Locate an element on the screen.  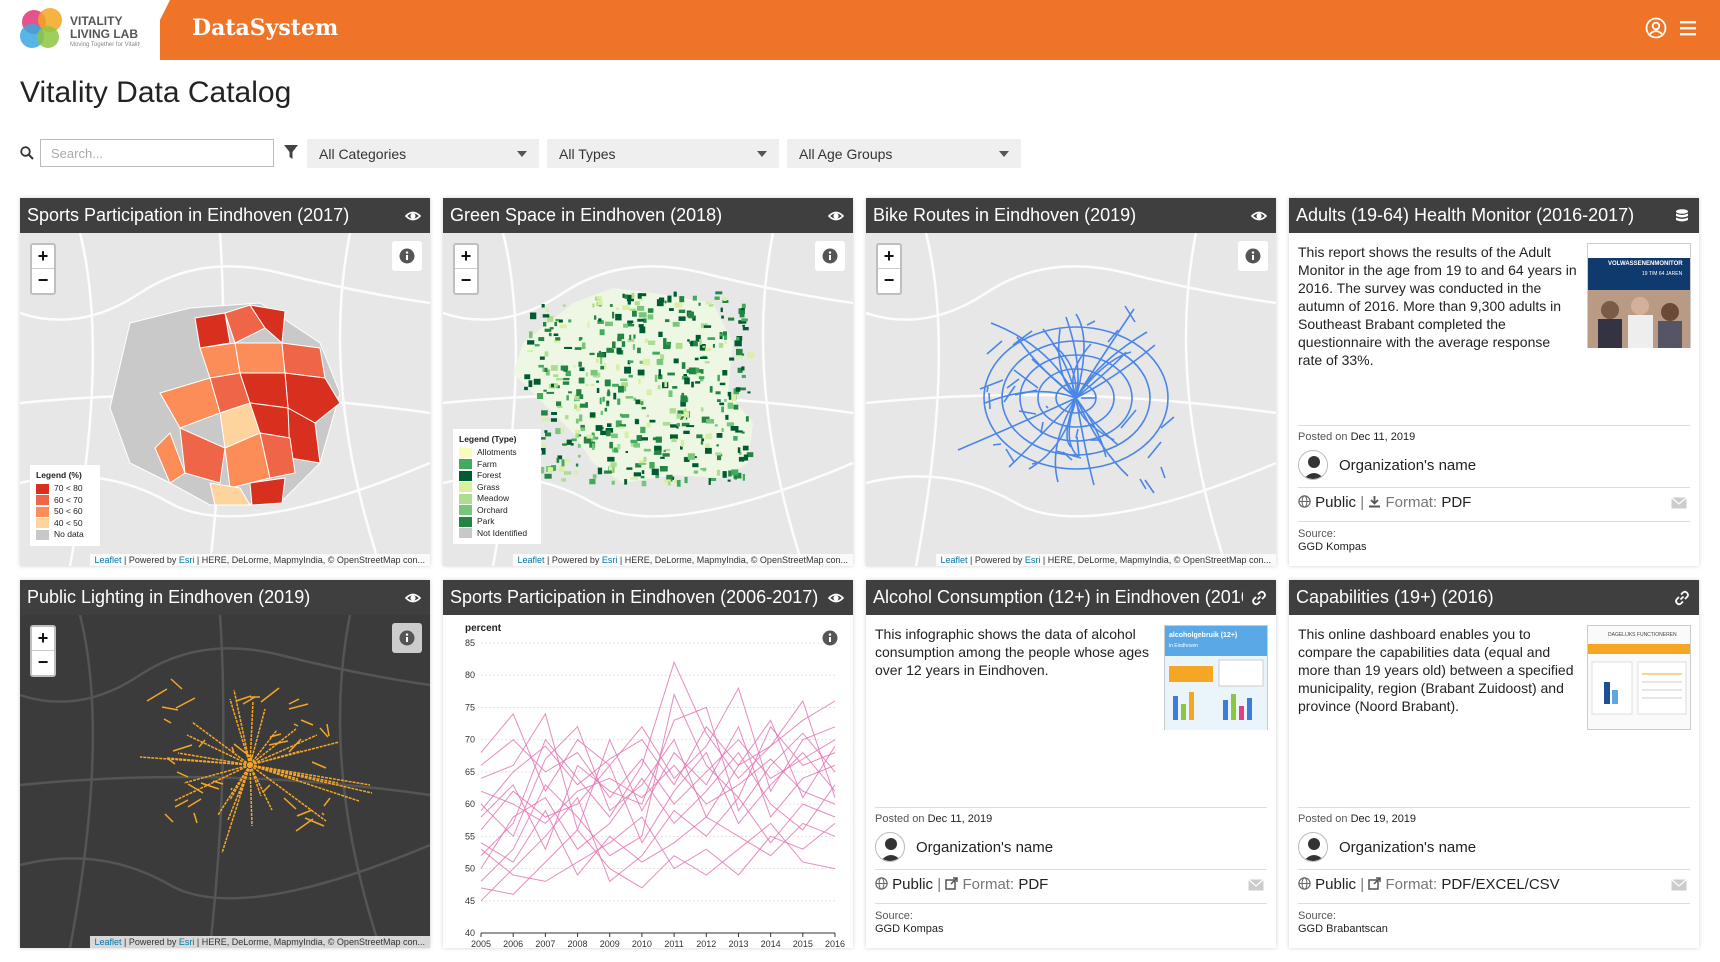
map-roads is located at coordinates (225, 781).